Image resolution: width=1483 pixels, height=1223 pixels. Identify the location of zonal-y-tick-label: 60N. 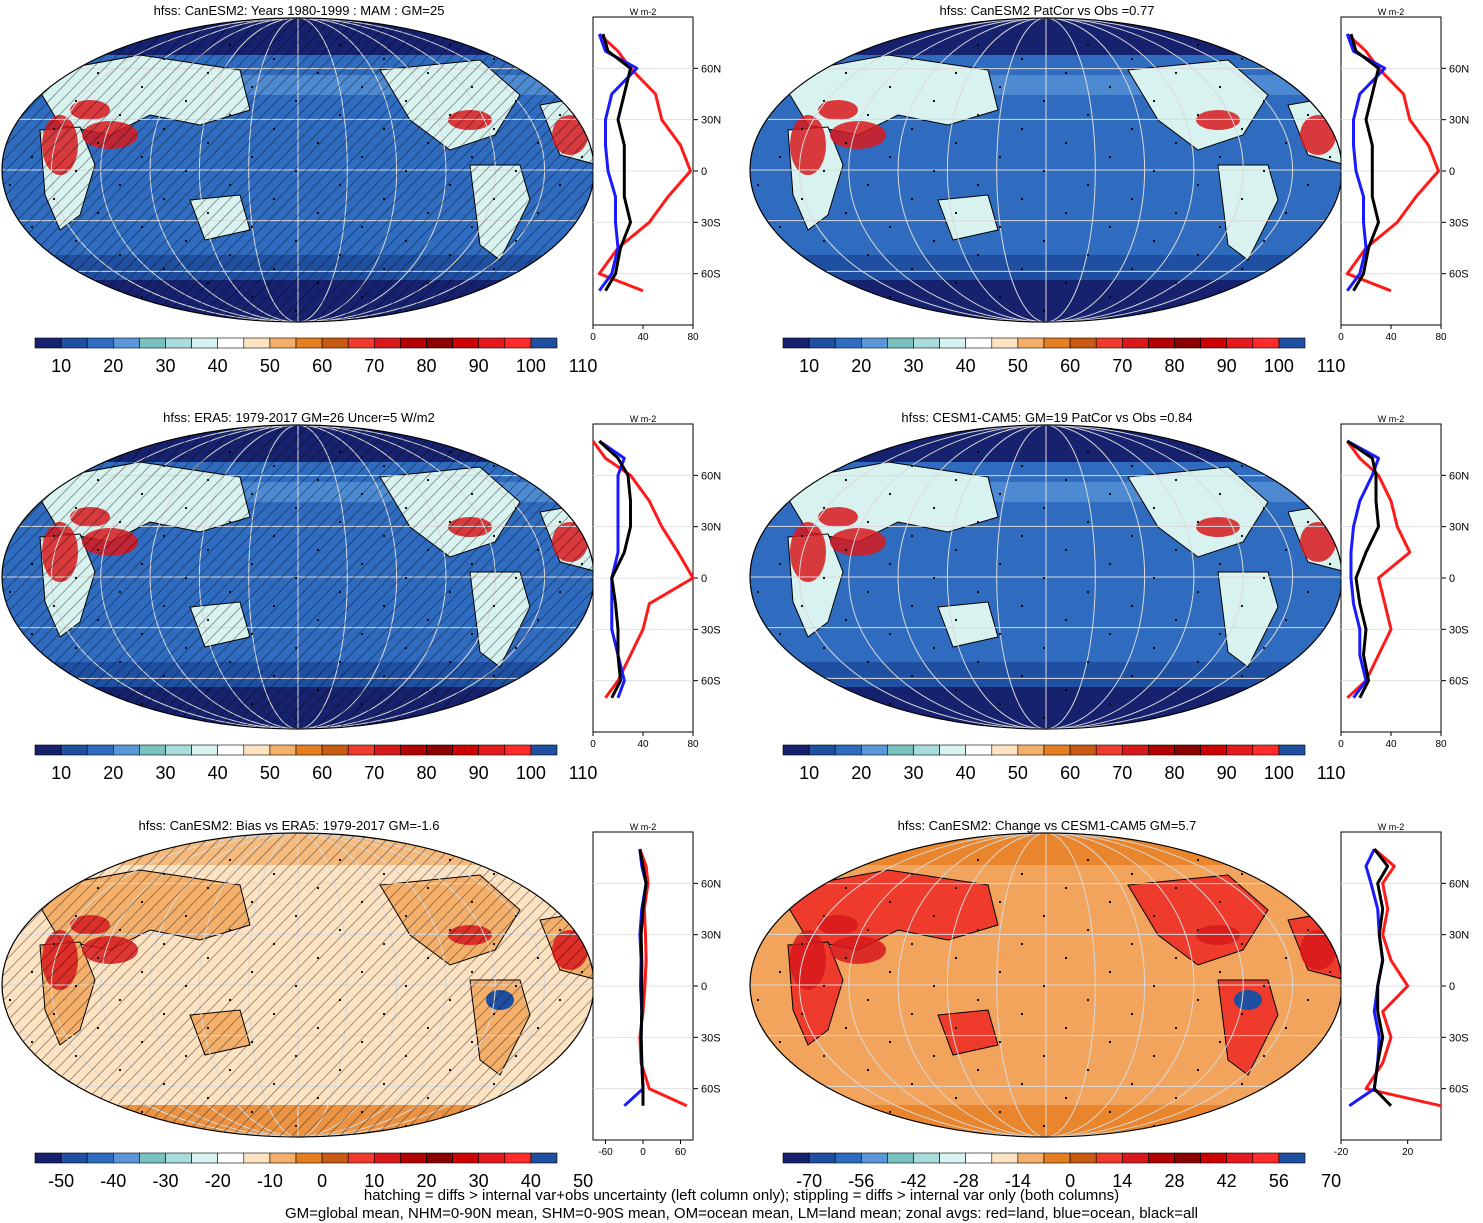
(711, 476).